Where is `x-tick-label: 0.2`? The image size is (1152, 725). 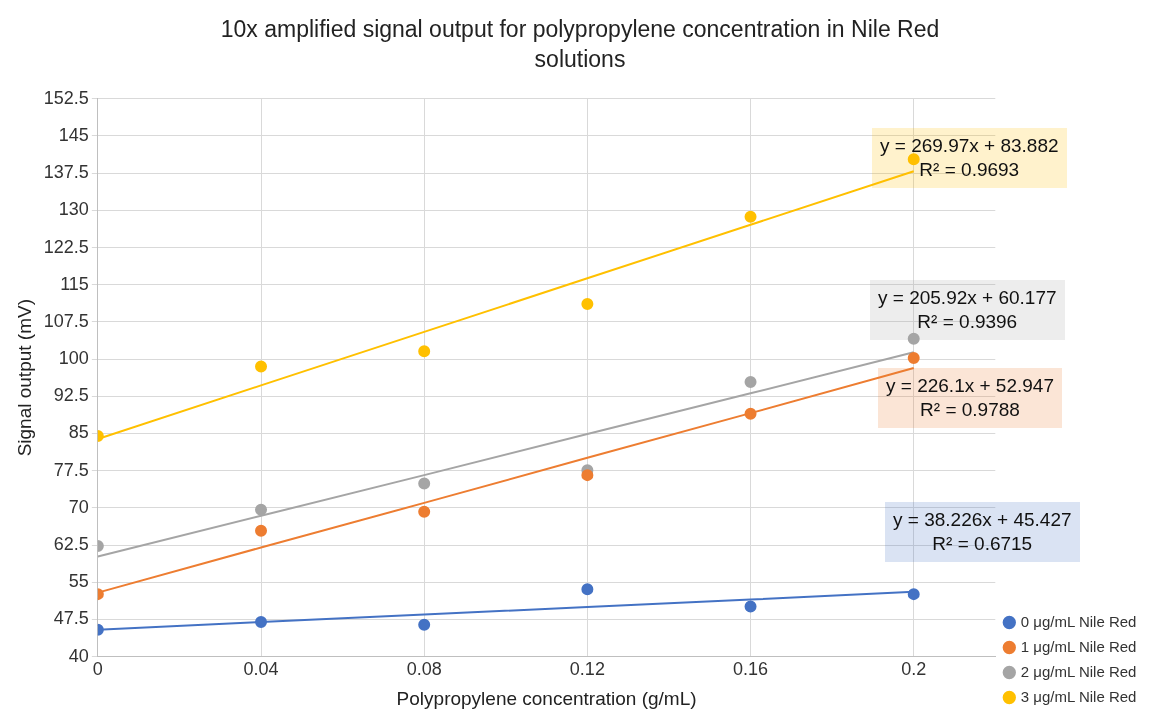
x-tick-label: 0.2 is located at coordinates (914, 669).